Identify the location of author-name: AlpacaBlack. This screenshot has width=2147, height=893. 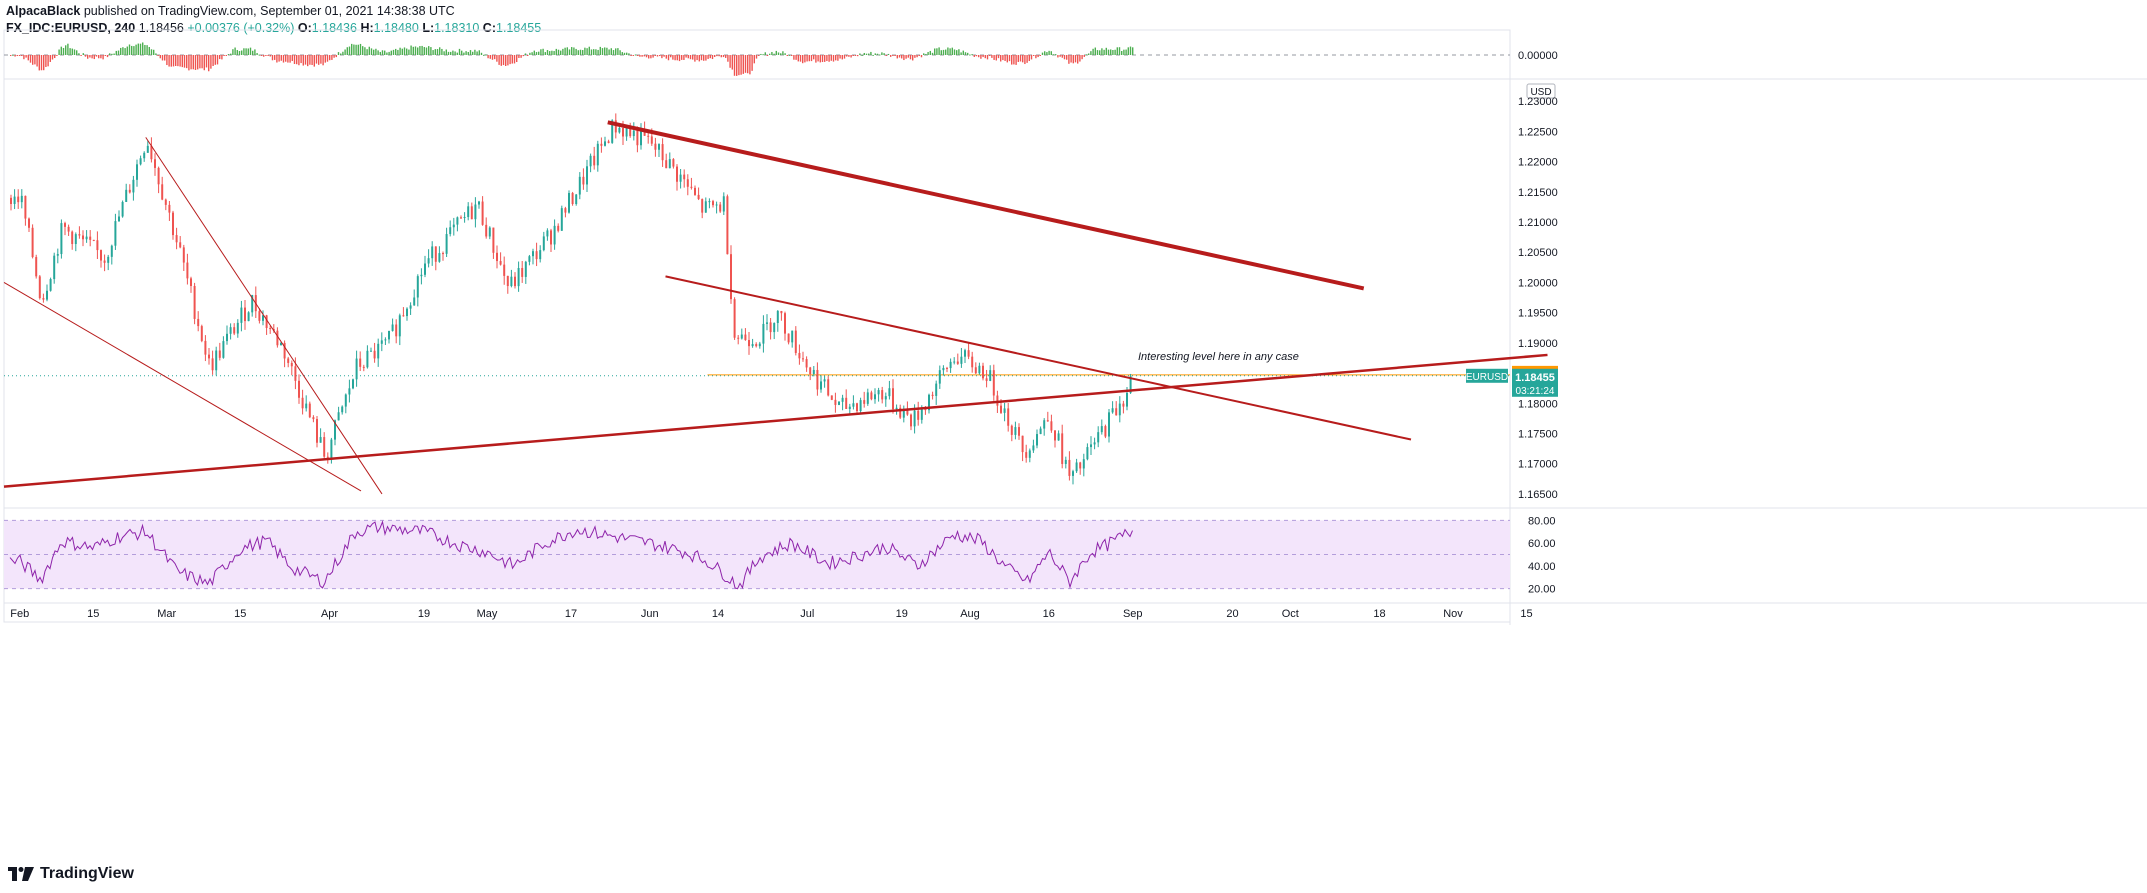
(43, 11).